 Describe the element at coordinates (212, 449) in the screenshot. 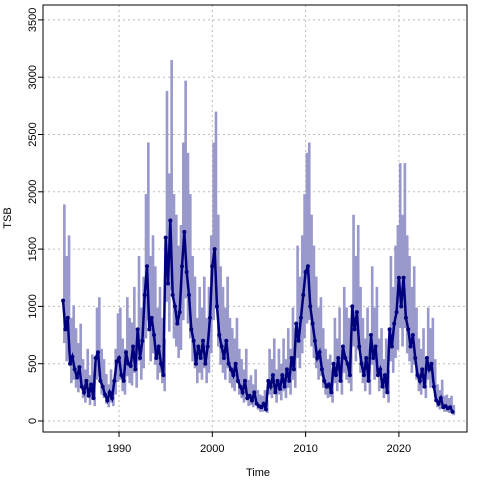

I see `x-tick-label: 2000` at that location.